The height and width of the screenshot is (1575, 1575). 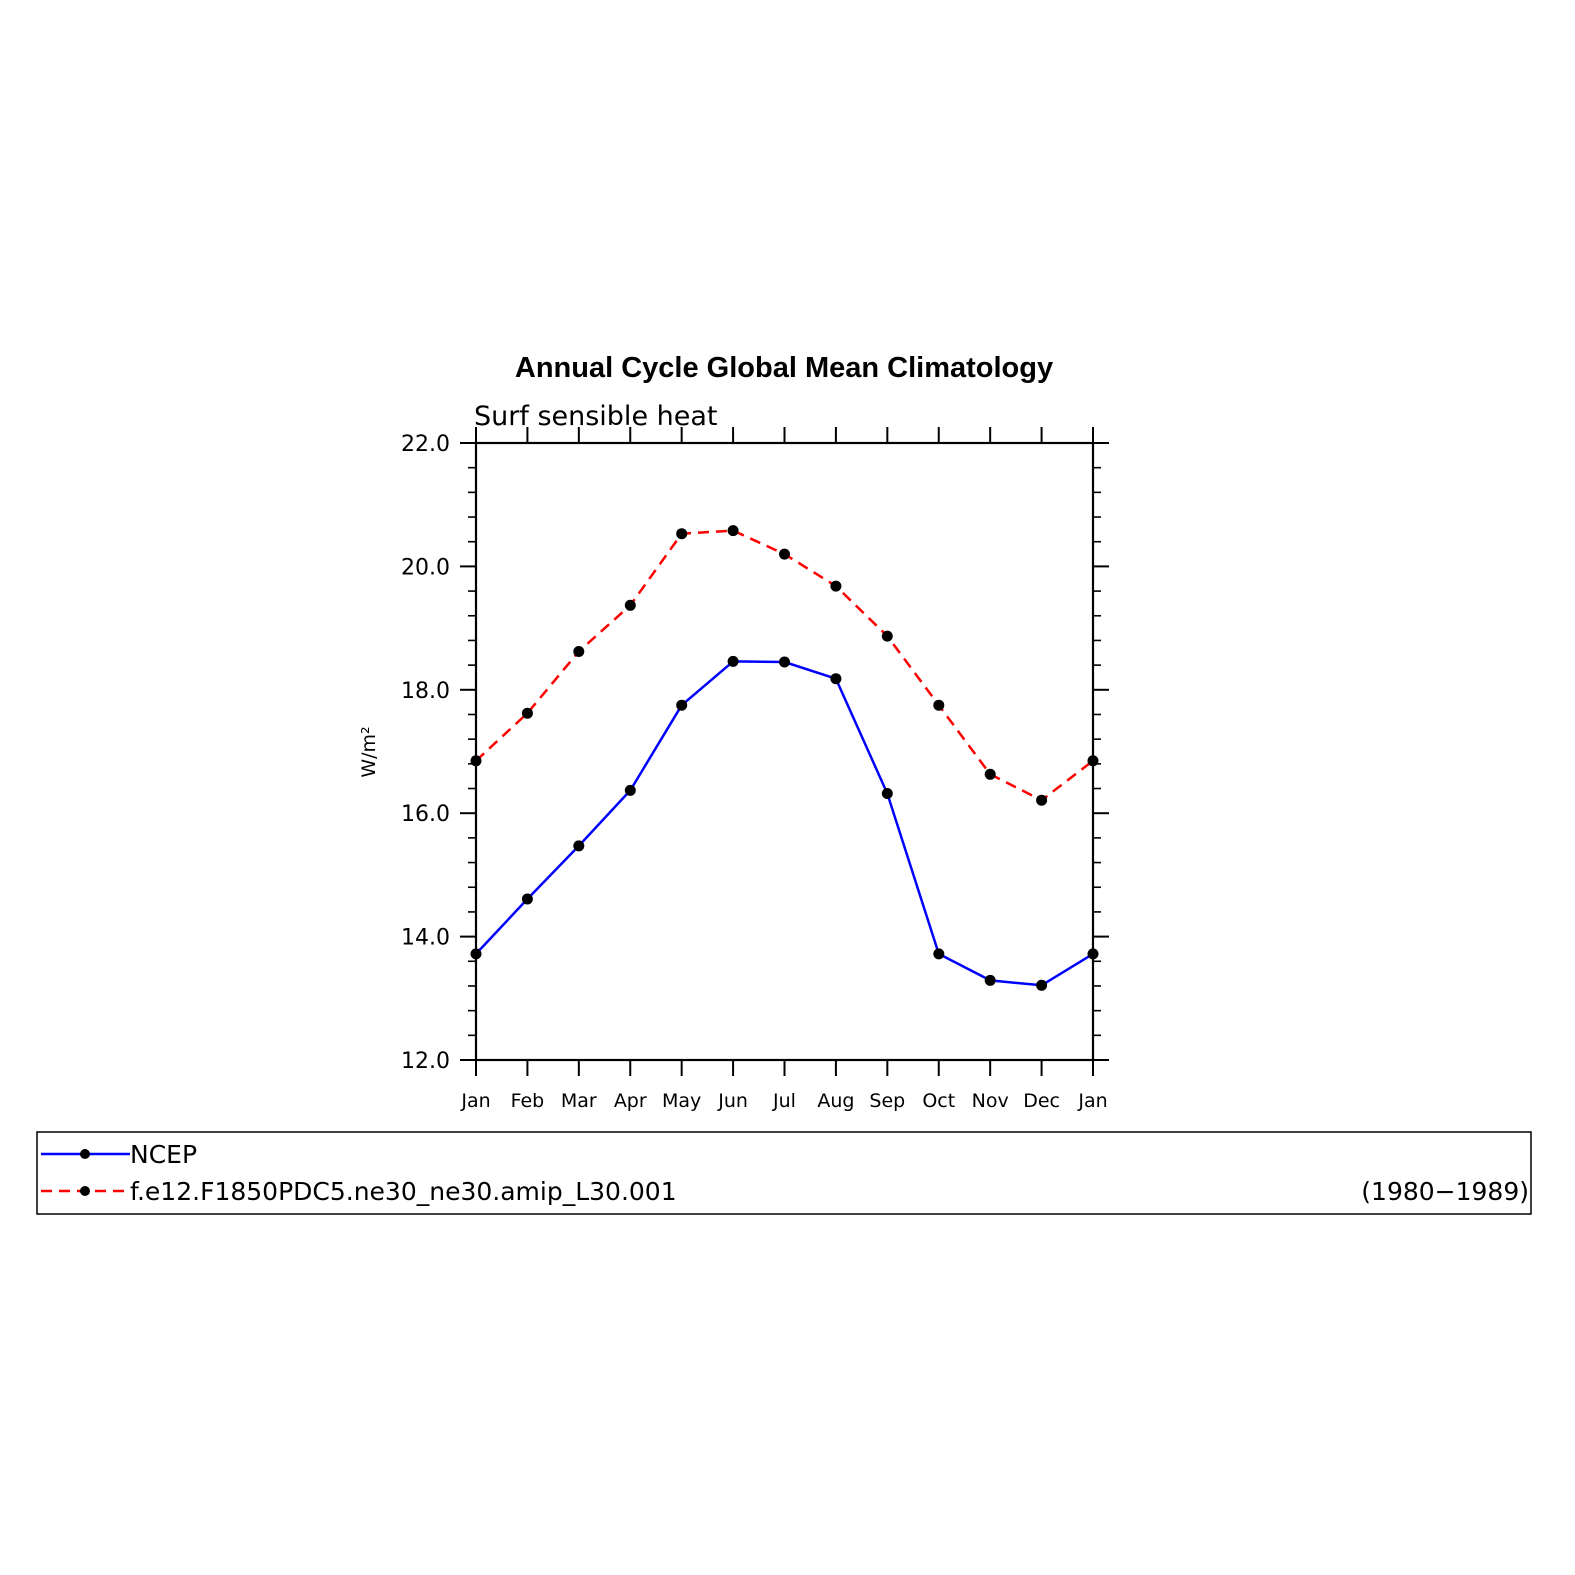 What do you see at coordinates (784, 823) in the screenshot?
I see `series-line-ncep` at bounding box center [784, 823].